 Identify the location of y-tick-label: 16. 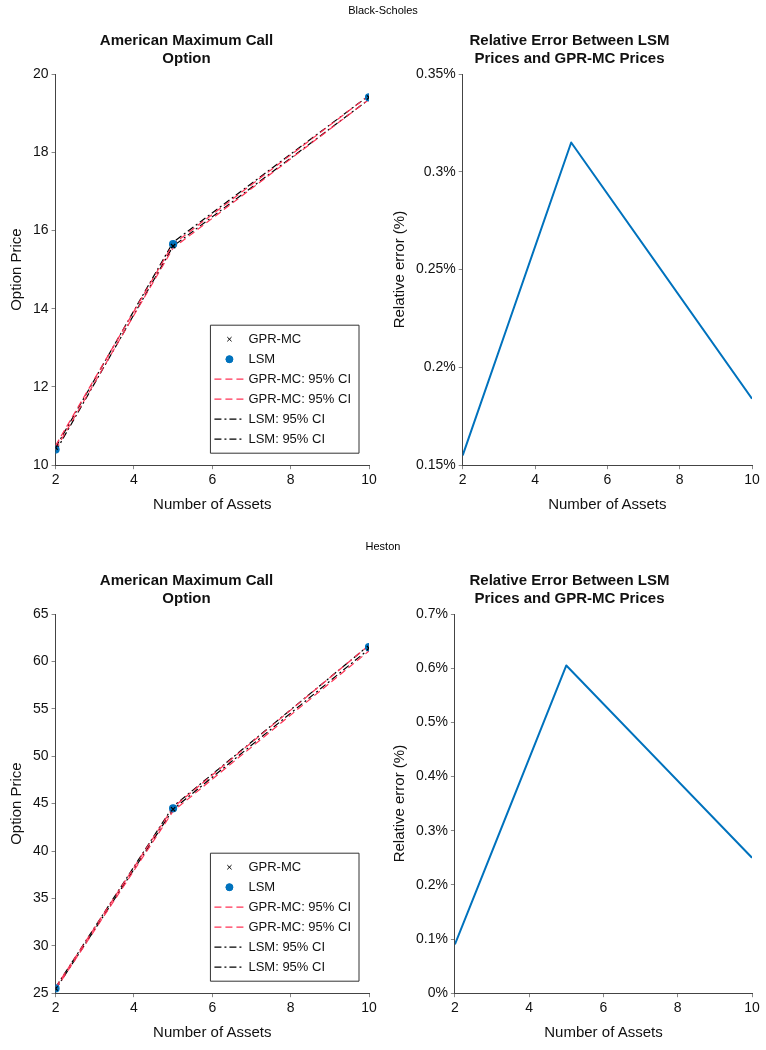
(40, 229).